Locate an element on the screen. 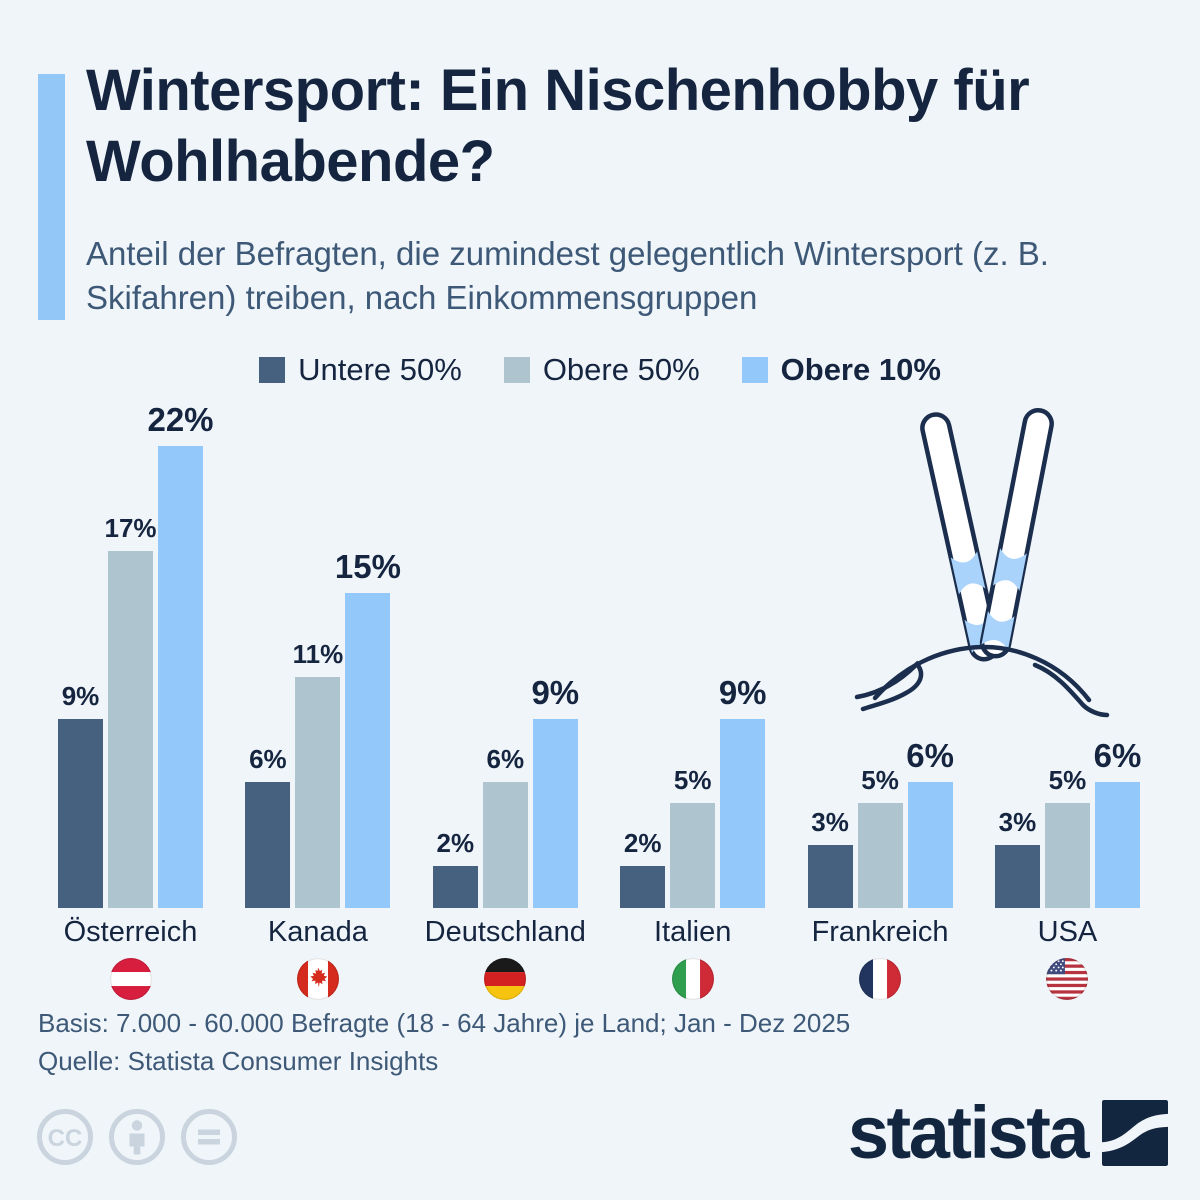  bars-row: 6% 11% 15% is located at coordinates (323, 648).